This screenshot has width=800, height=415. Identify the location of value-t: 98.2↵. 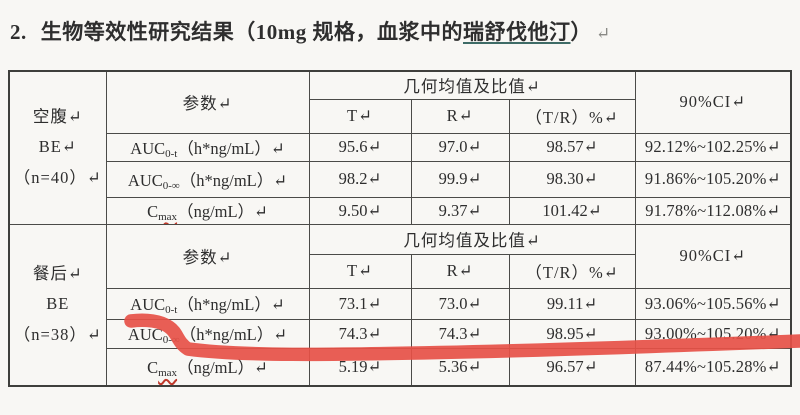
(360, 179).